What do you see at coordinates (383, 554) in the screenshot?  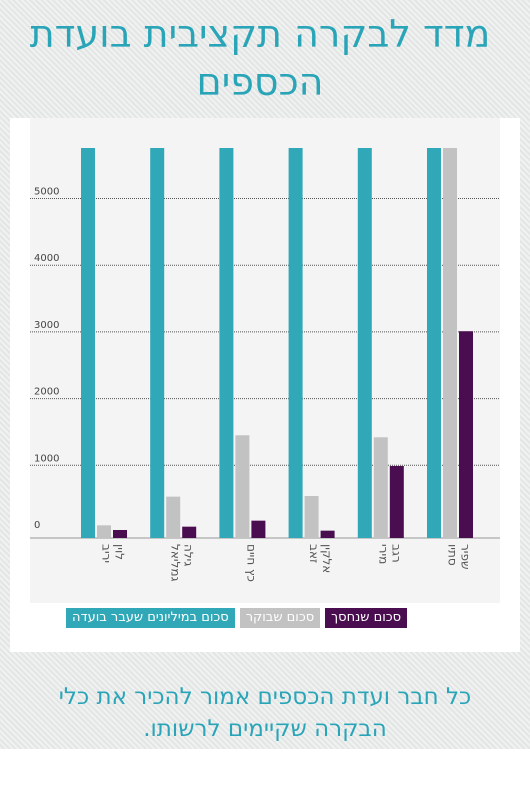 I see `x-tick-label: מירי` at bounding box center [383, 554].